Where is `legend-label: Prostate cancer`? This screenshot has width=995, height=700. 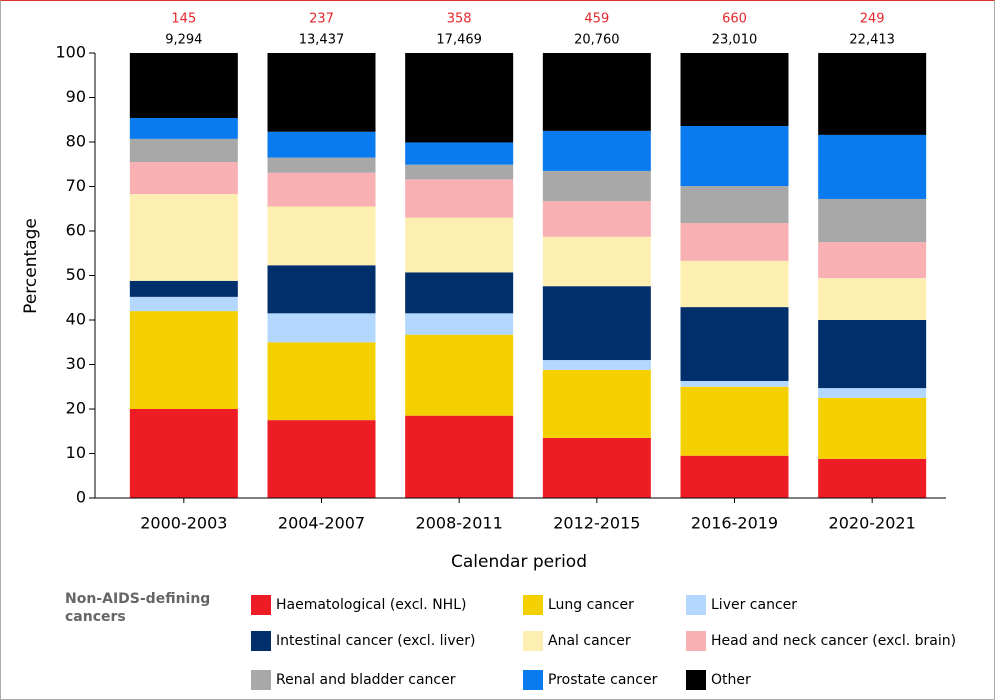 legend-label: Prostate cancer is located at coordinates (603, 680).